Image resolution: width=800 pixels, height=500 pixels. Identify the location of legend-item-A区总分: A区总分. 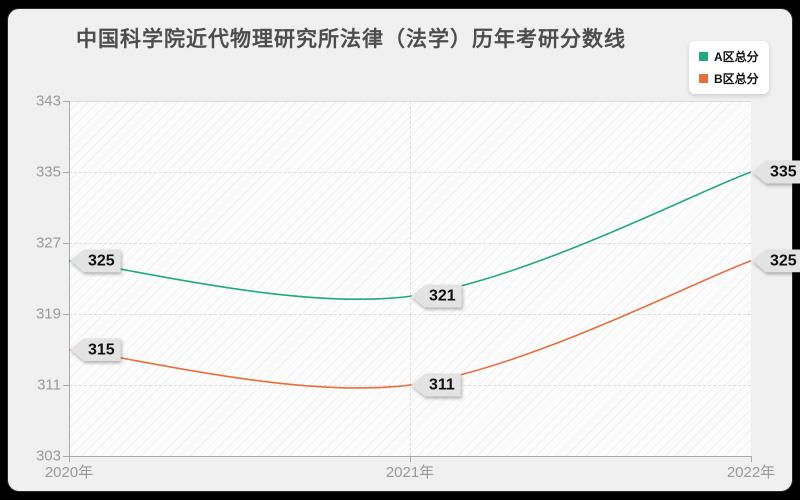
(729, 56).